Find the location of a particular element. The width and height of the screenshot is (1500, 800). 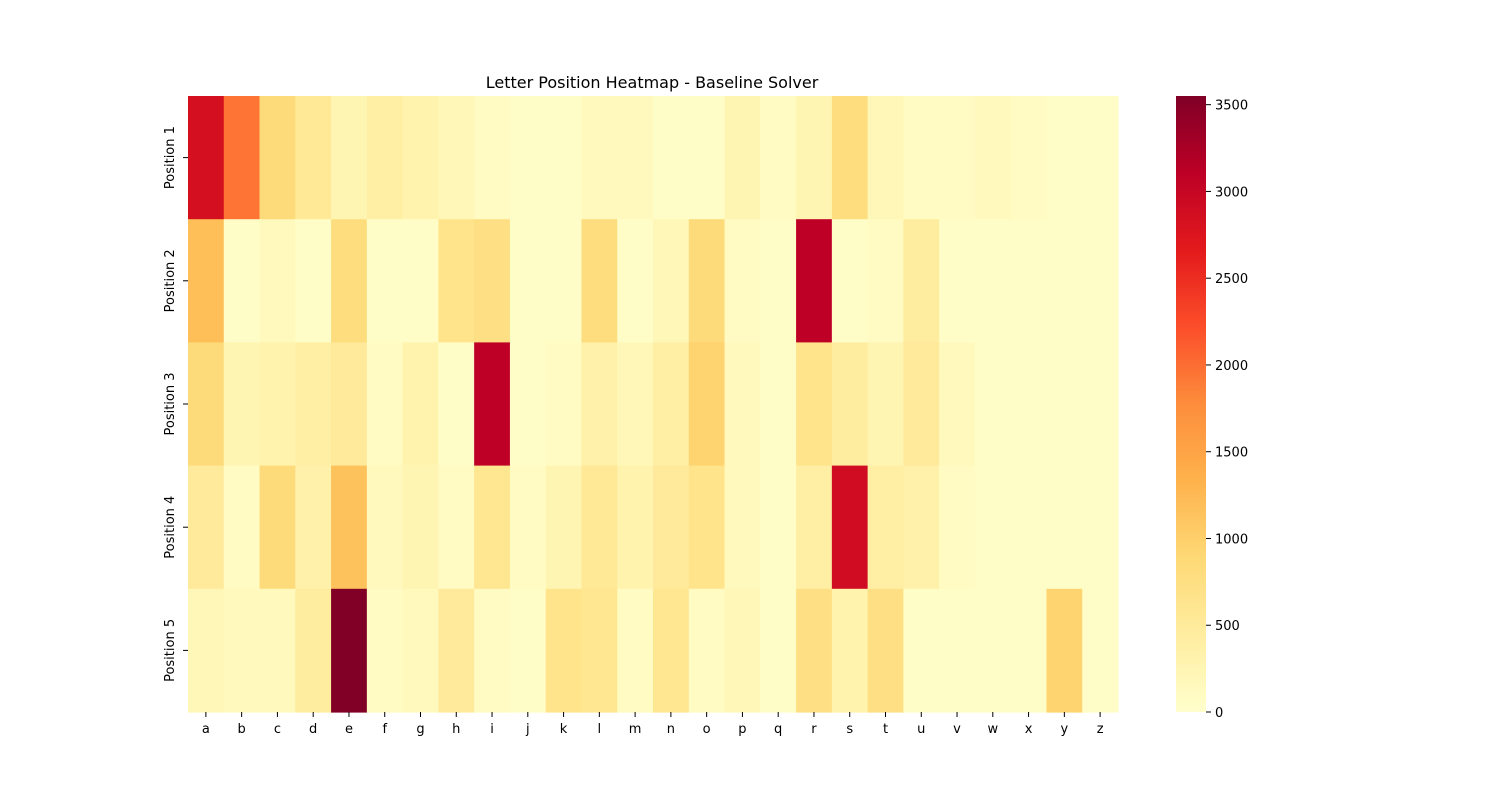

x-tick-label: m is located at coordinates (635, 729).